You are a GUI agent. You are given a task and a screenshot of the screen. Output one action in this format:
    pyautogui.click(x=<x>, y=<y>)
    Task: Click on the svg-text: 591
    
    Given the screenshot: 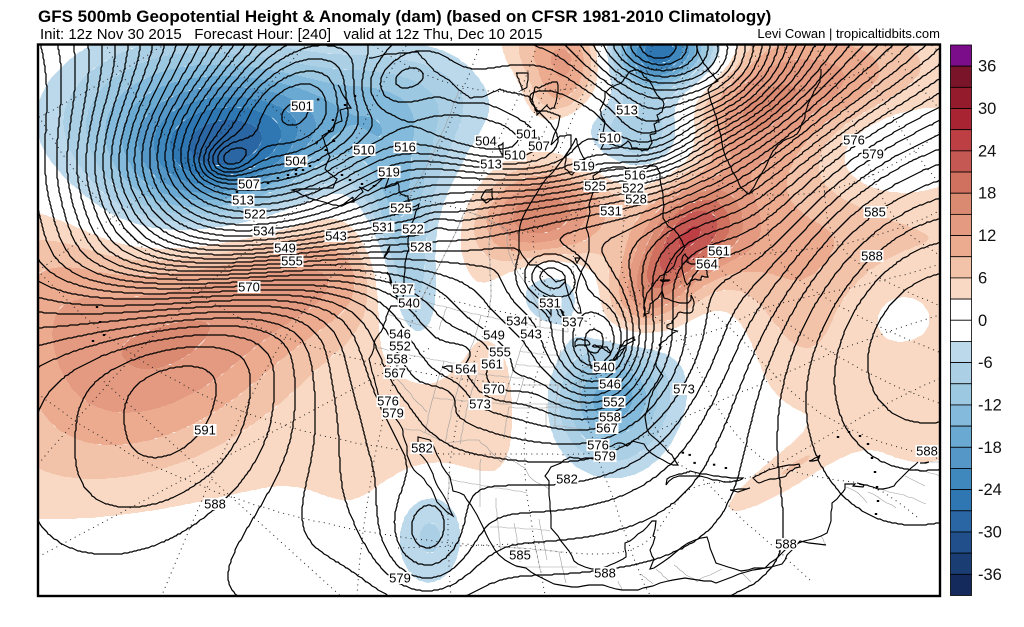 What is the action you would take?
    pyautogui.click(x=205, y=430)
    